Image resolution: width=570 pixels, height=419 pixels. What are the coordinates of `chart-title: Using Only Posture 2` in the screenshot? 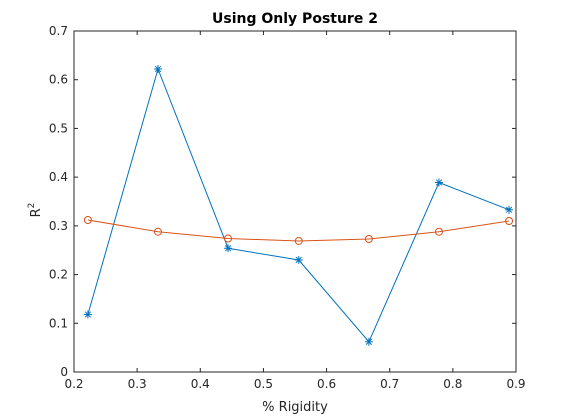 It's located at (295, 19).